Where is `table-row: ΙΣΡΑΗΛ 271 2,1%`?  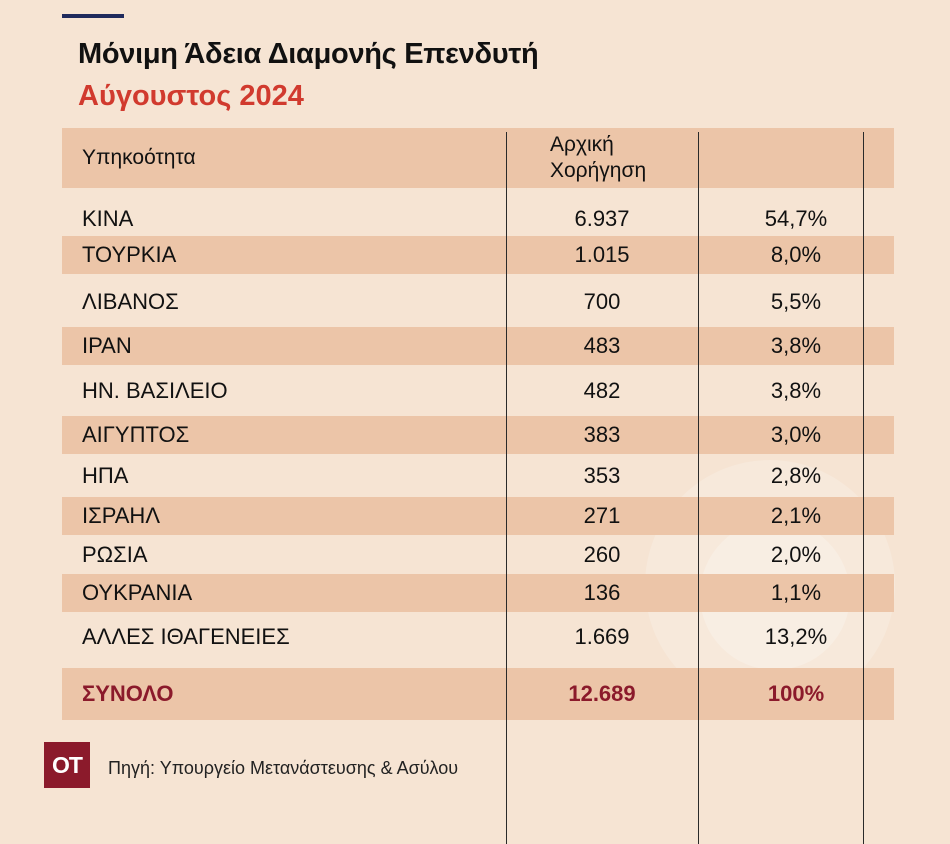
table-row: ΙΣΡΑΗΛ 271 2,1% is located at coordinates (478, 516).